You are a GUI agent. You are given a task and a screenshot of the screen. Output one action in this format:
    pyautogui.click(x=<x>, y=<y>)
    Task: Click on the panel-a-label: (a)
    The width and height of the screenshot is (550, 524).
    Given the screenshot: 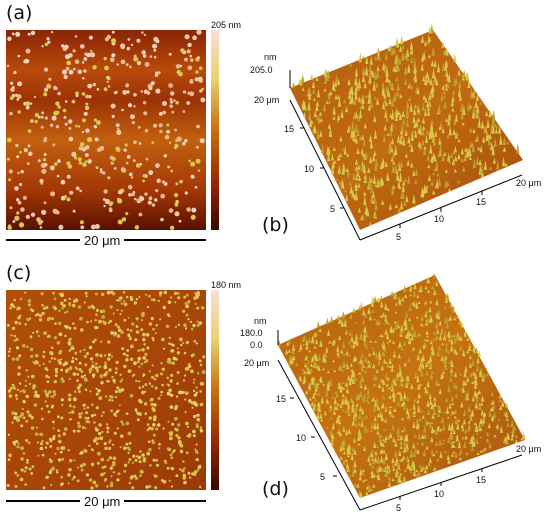 What is the action you would take?
    pyautogui.click(x=19, y=13)
    